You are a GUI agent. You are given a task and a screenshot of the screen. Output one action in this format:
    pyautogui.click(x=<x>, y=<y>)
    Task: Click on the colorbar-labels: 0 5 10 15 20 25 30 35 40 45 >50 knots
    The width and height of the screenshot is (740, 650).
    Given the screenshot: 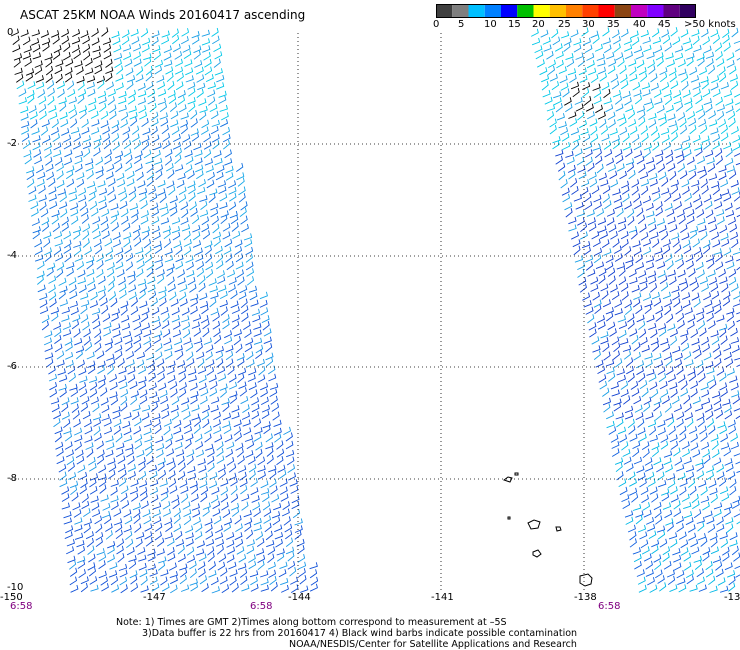 What is the action you would take?
    pyautogui.click(x=585, y=25)
    